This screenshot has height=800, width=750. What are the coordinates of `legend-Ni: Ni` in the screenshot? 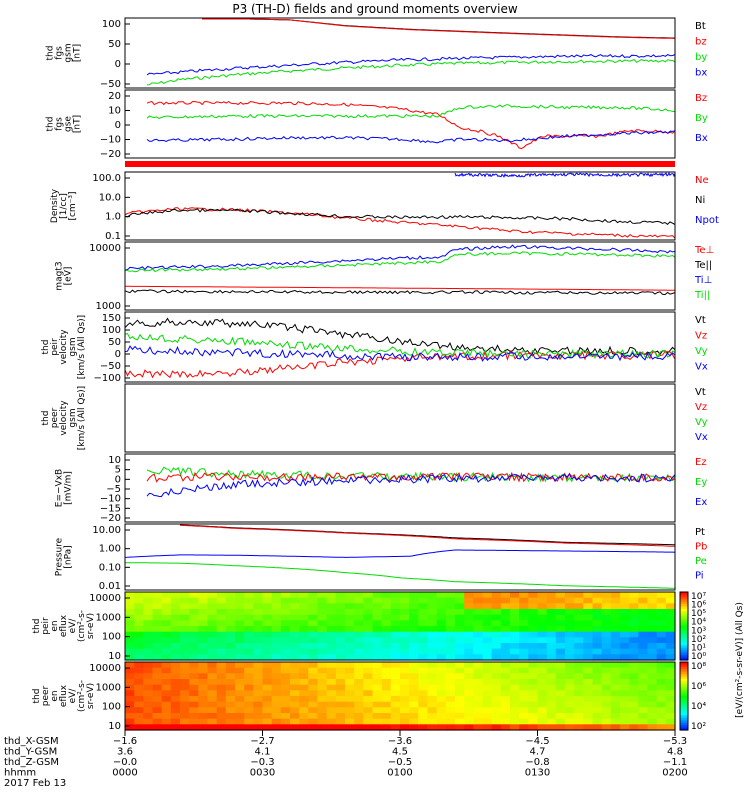 It's located at (700, 200).